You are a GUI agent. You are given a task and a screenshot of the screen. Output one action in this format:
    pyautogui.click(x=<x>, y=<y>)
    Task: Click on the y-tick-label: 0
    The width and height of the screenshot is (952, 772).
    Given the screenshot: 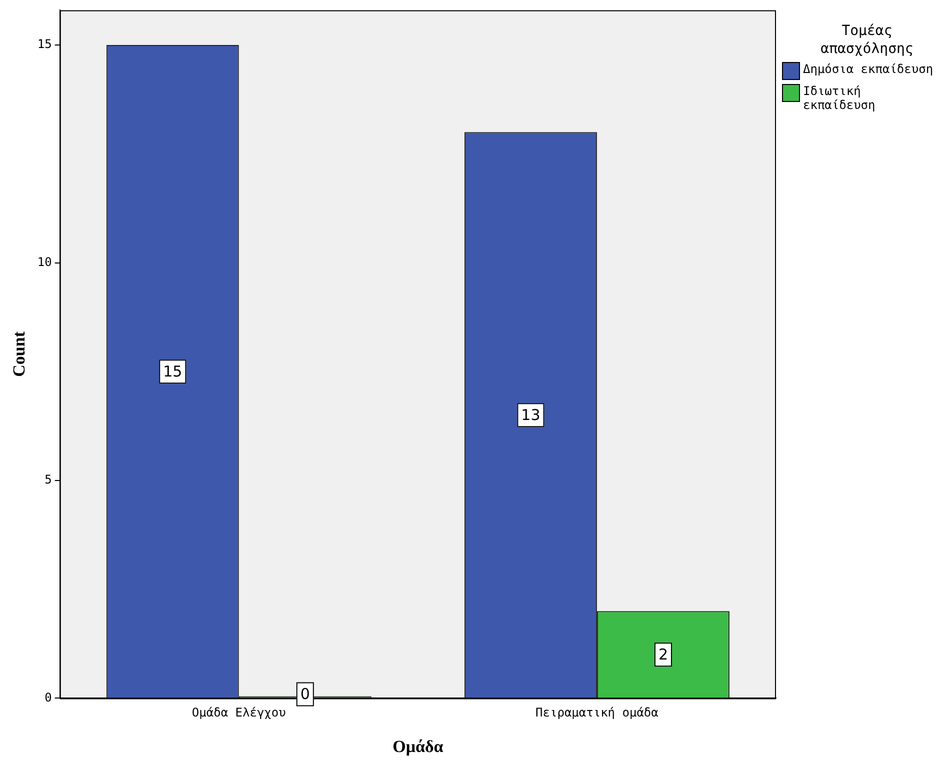 What is the action you would take?
    pyautogui.click(x=48, y=697)
    